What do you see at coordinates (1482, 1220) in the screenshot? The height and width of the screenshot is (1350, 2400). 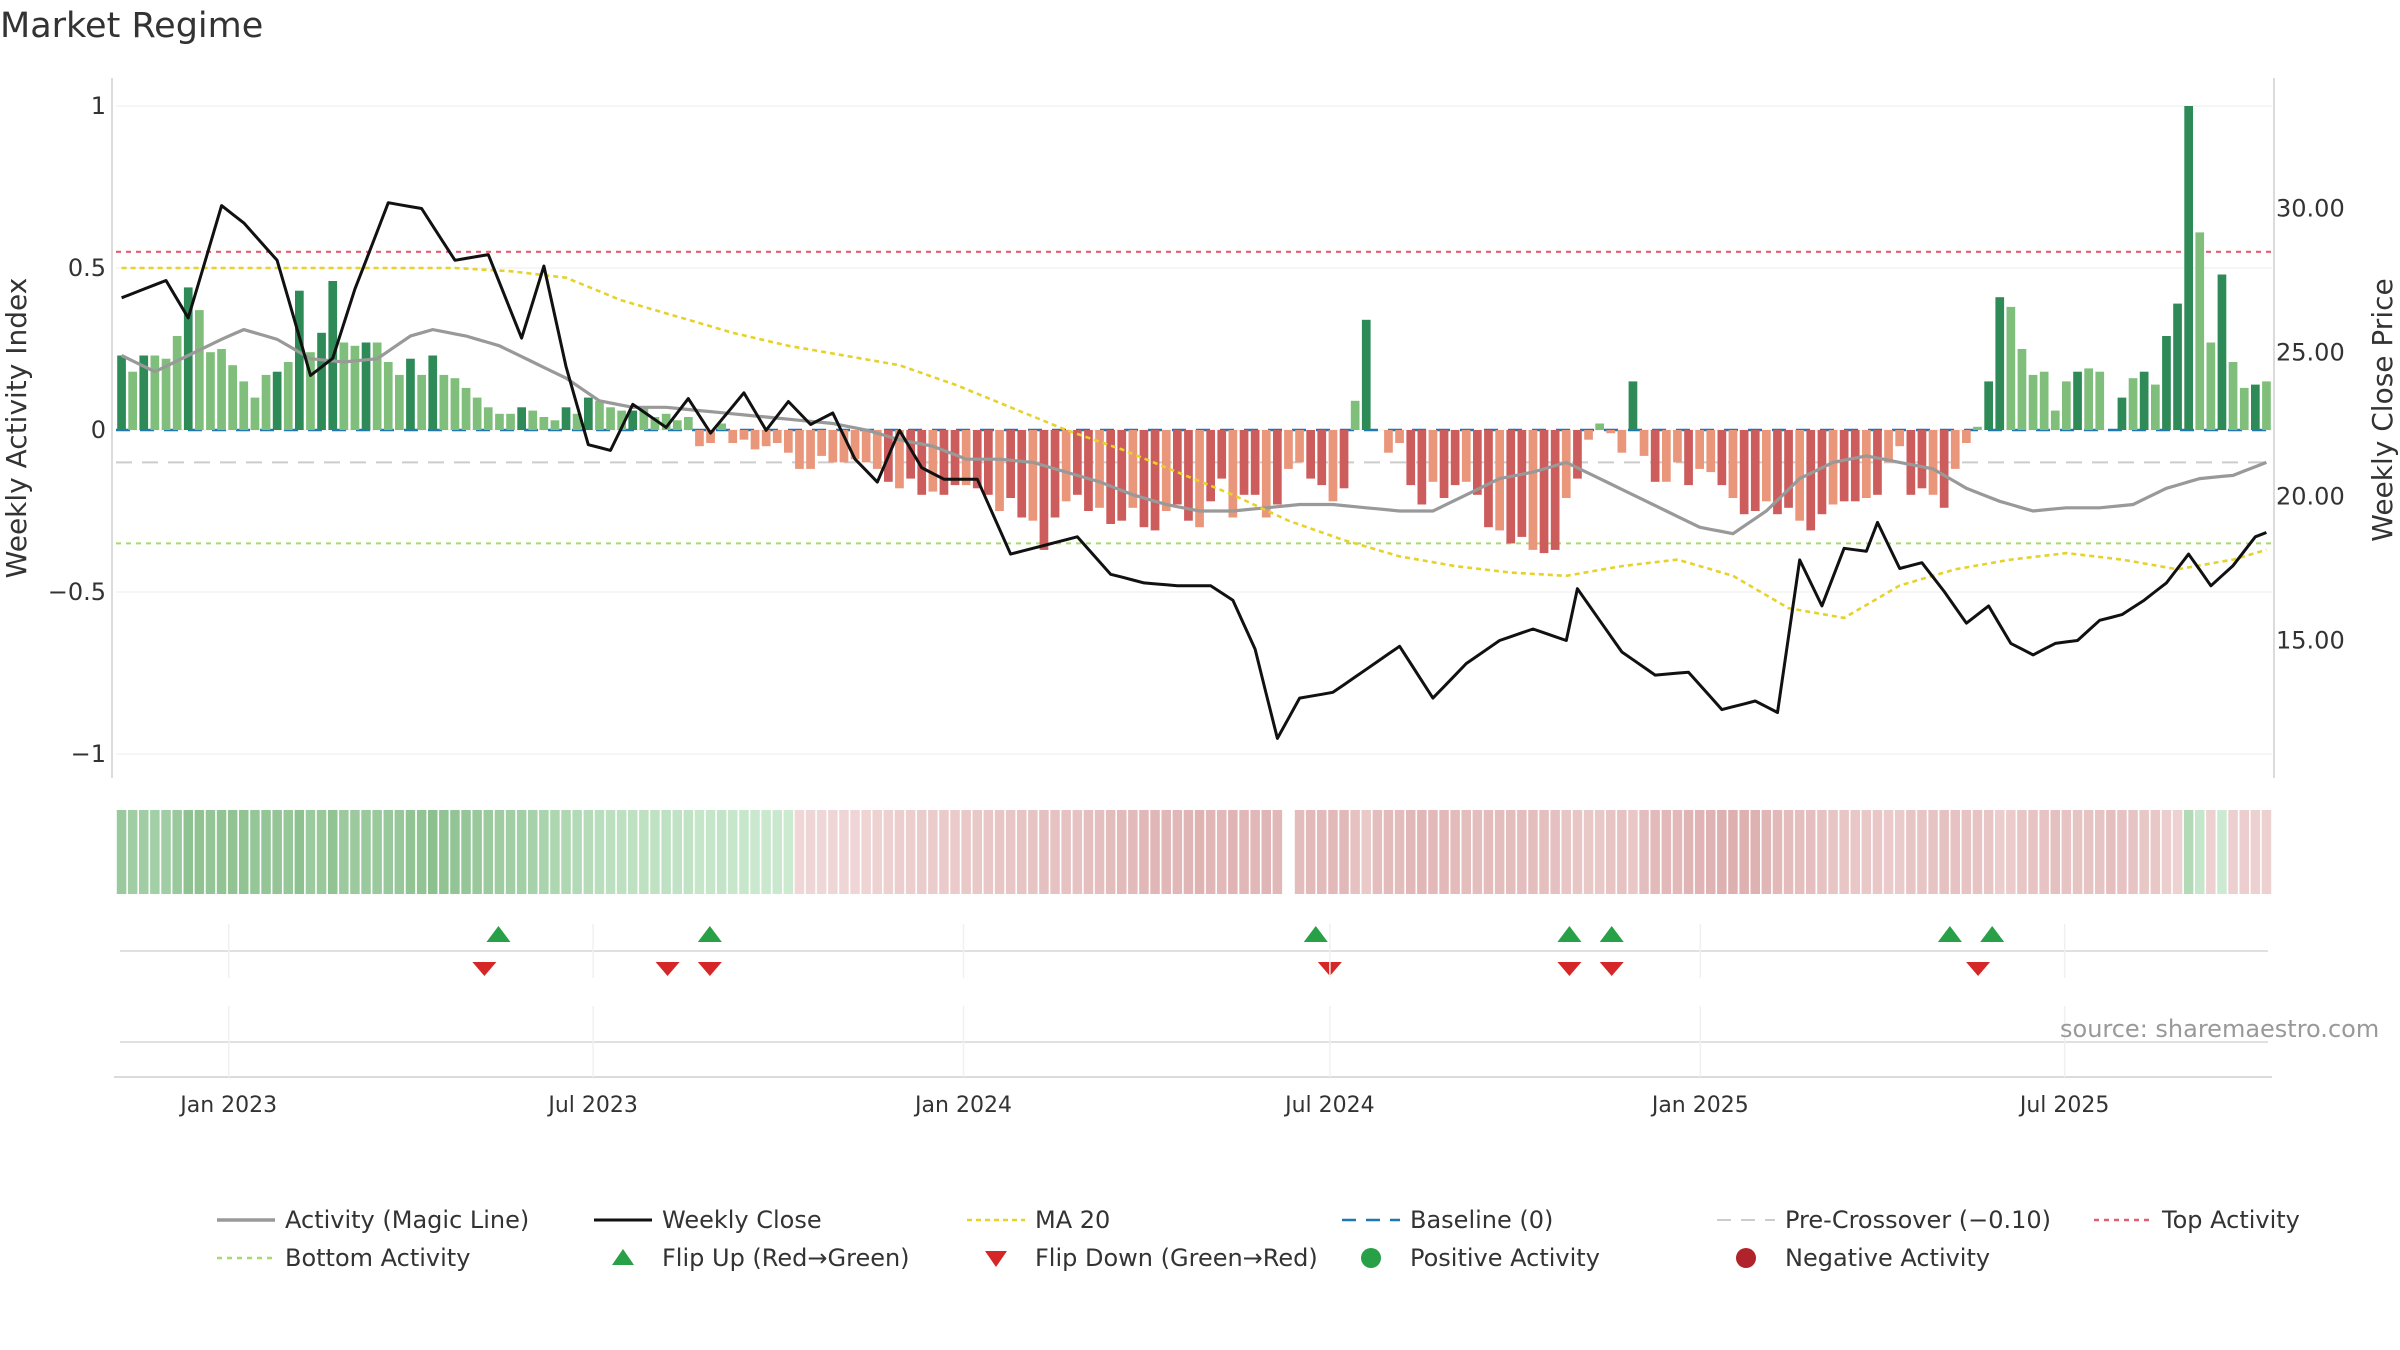 I see `legend-label: Baseline (0)` at bounding box center [1482, 1220].